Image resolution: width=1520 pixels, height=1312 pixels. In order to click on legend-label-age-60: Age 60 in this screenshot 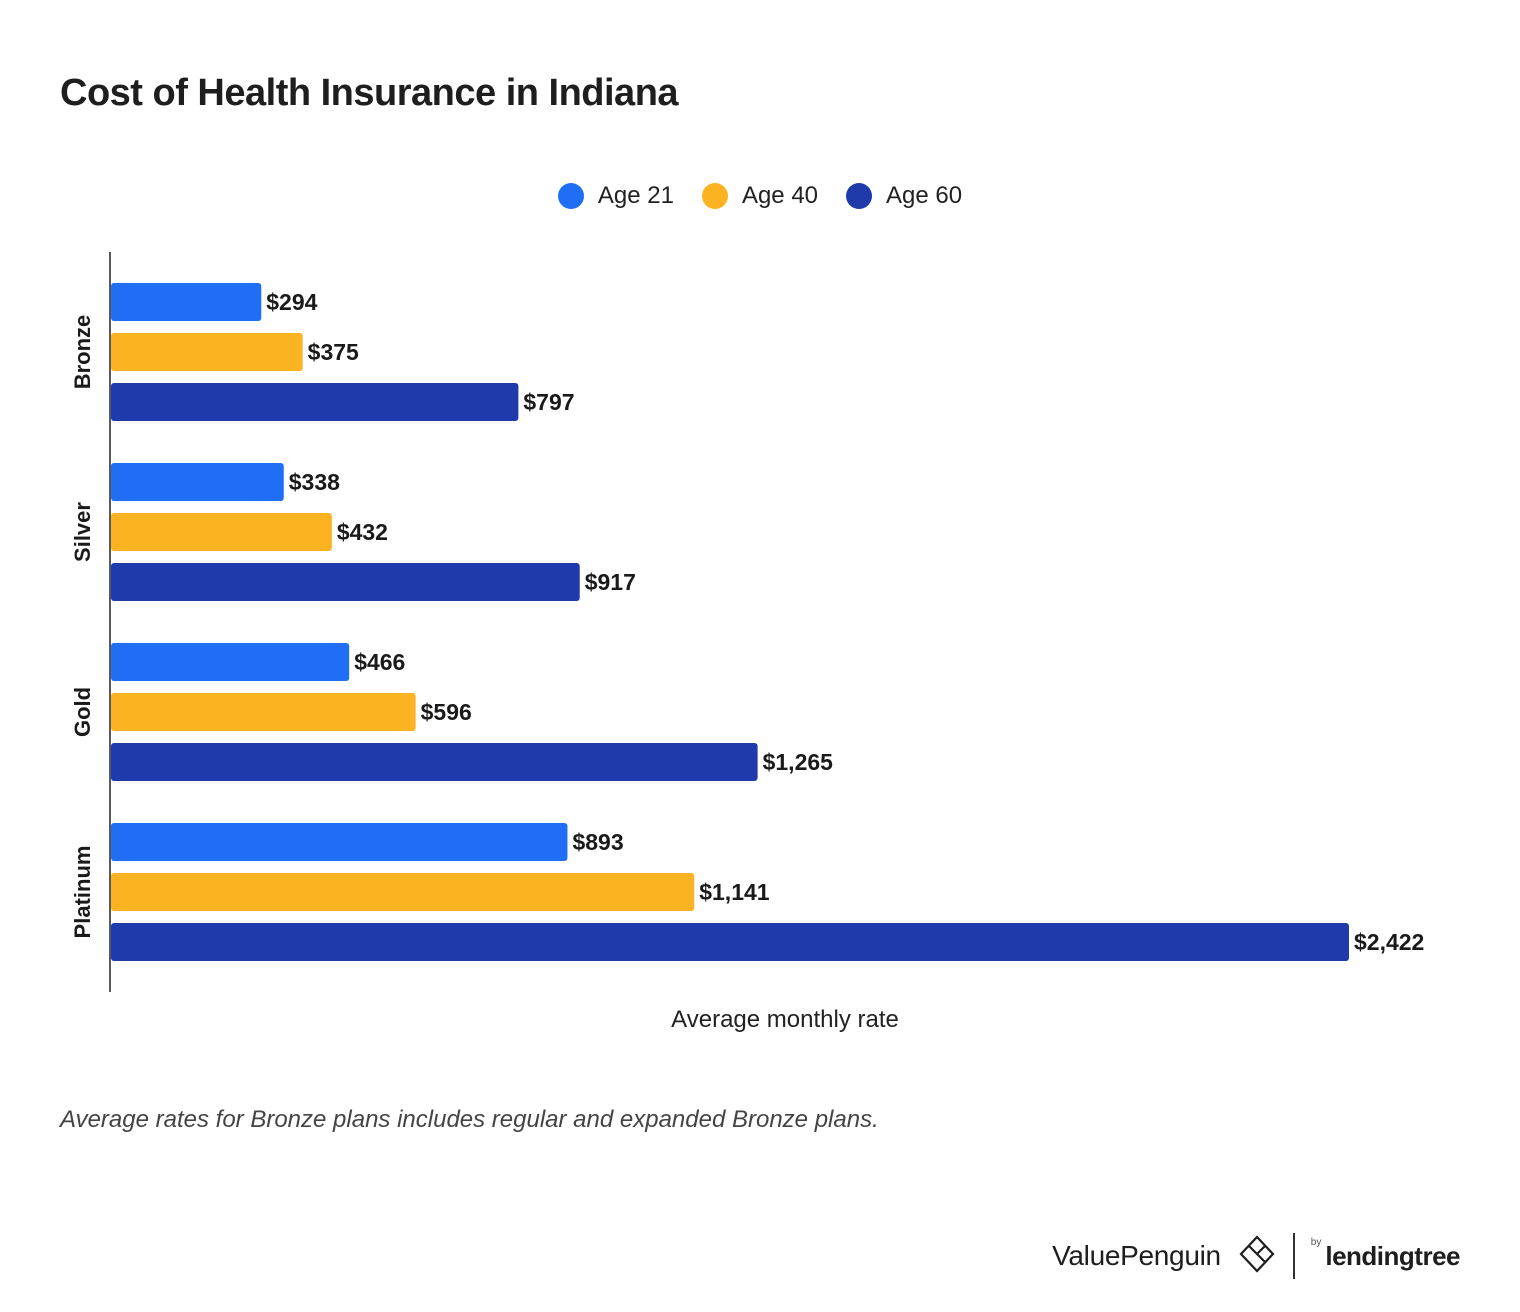, I will do `click(924, 195)`.